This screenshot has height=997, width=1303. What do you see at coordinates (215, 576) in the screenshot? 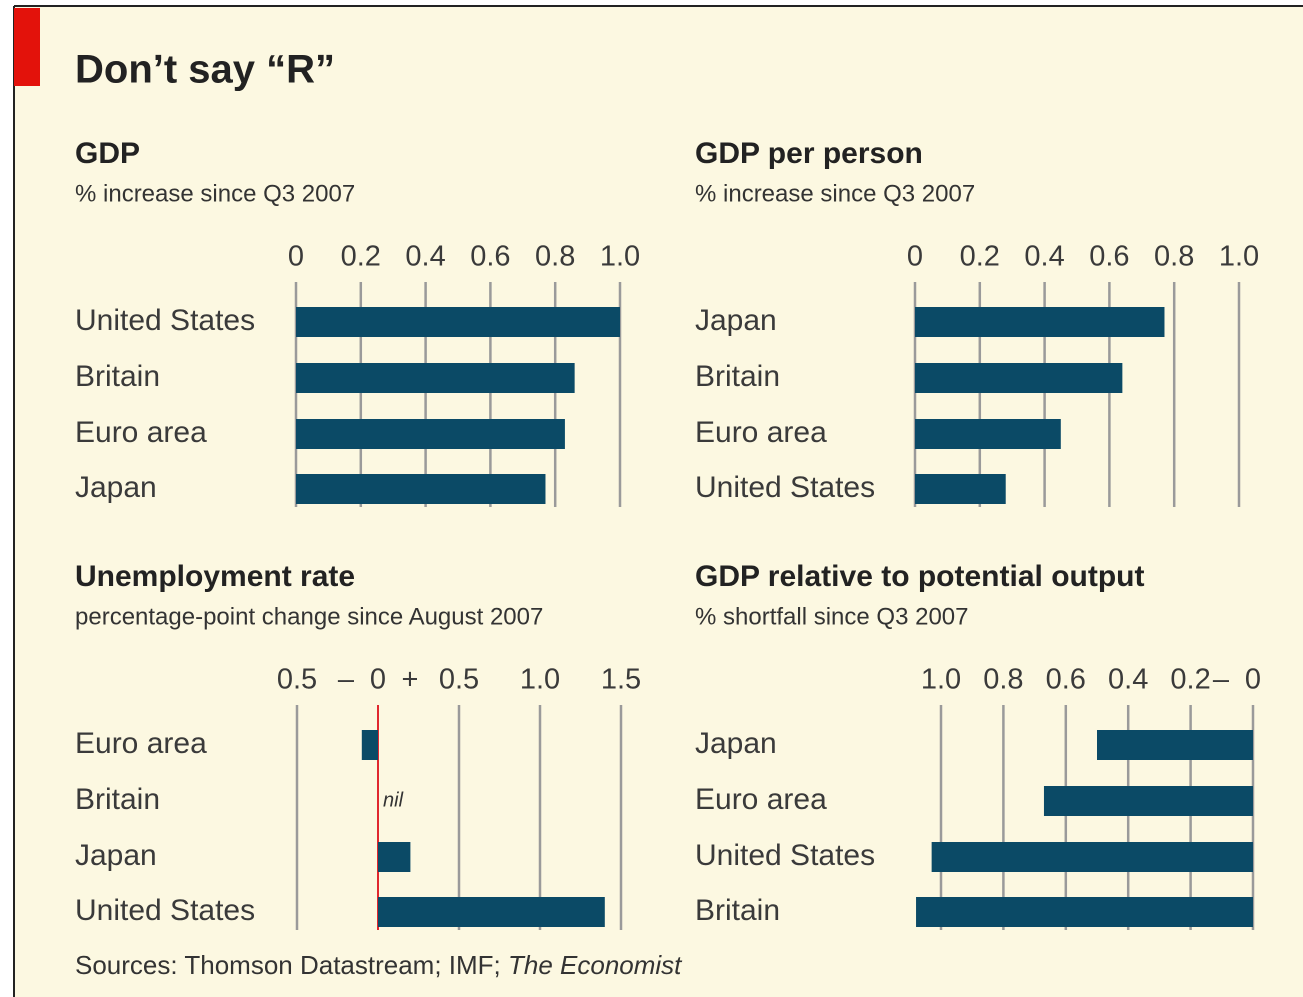
I see `panel-title: Unemployment rate` at bounding box center [215, 576].